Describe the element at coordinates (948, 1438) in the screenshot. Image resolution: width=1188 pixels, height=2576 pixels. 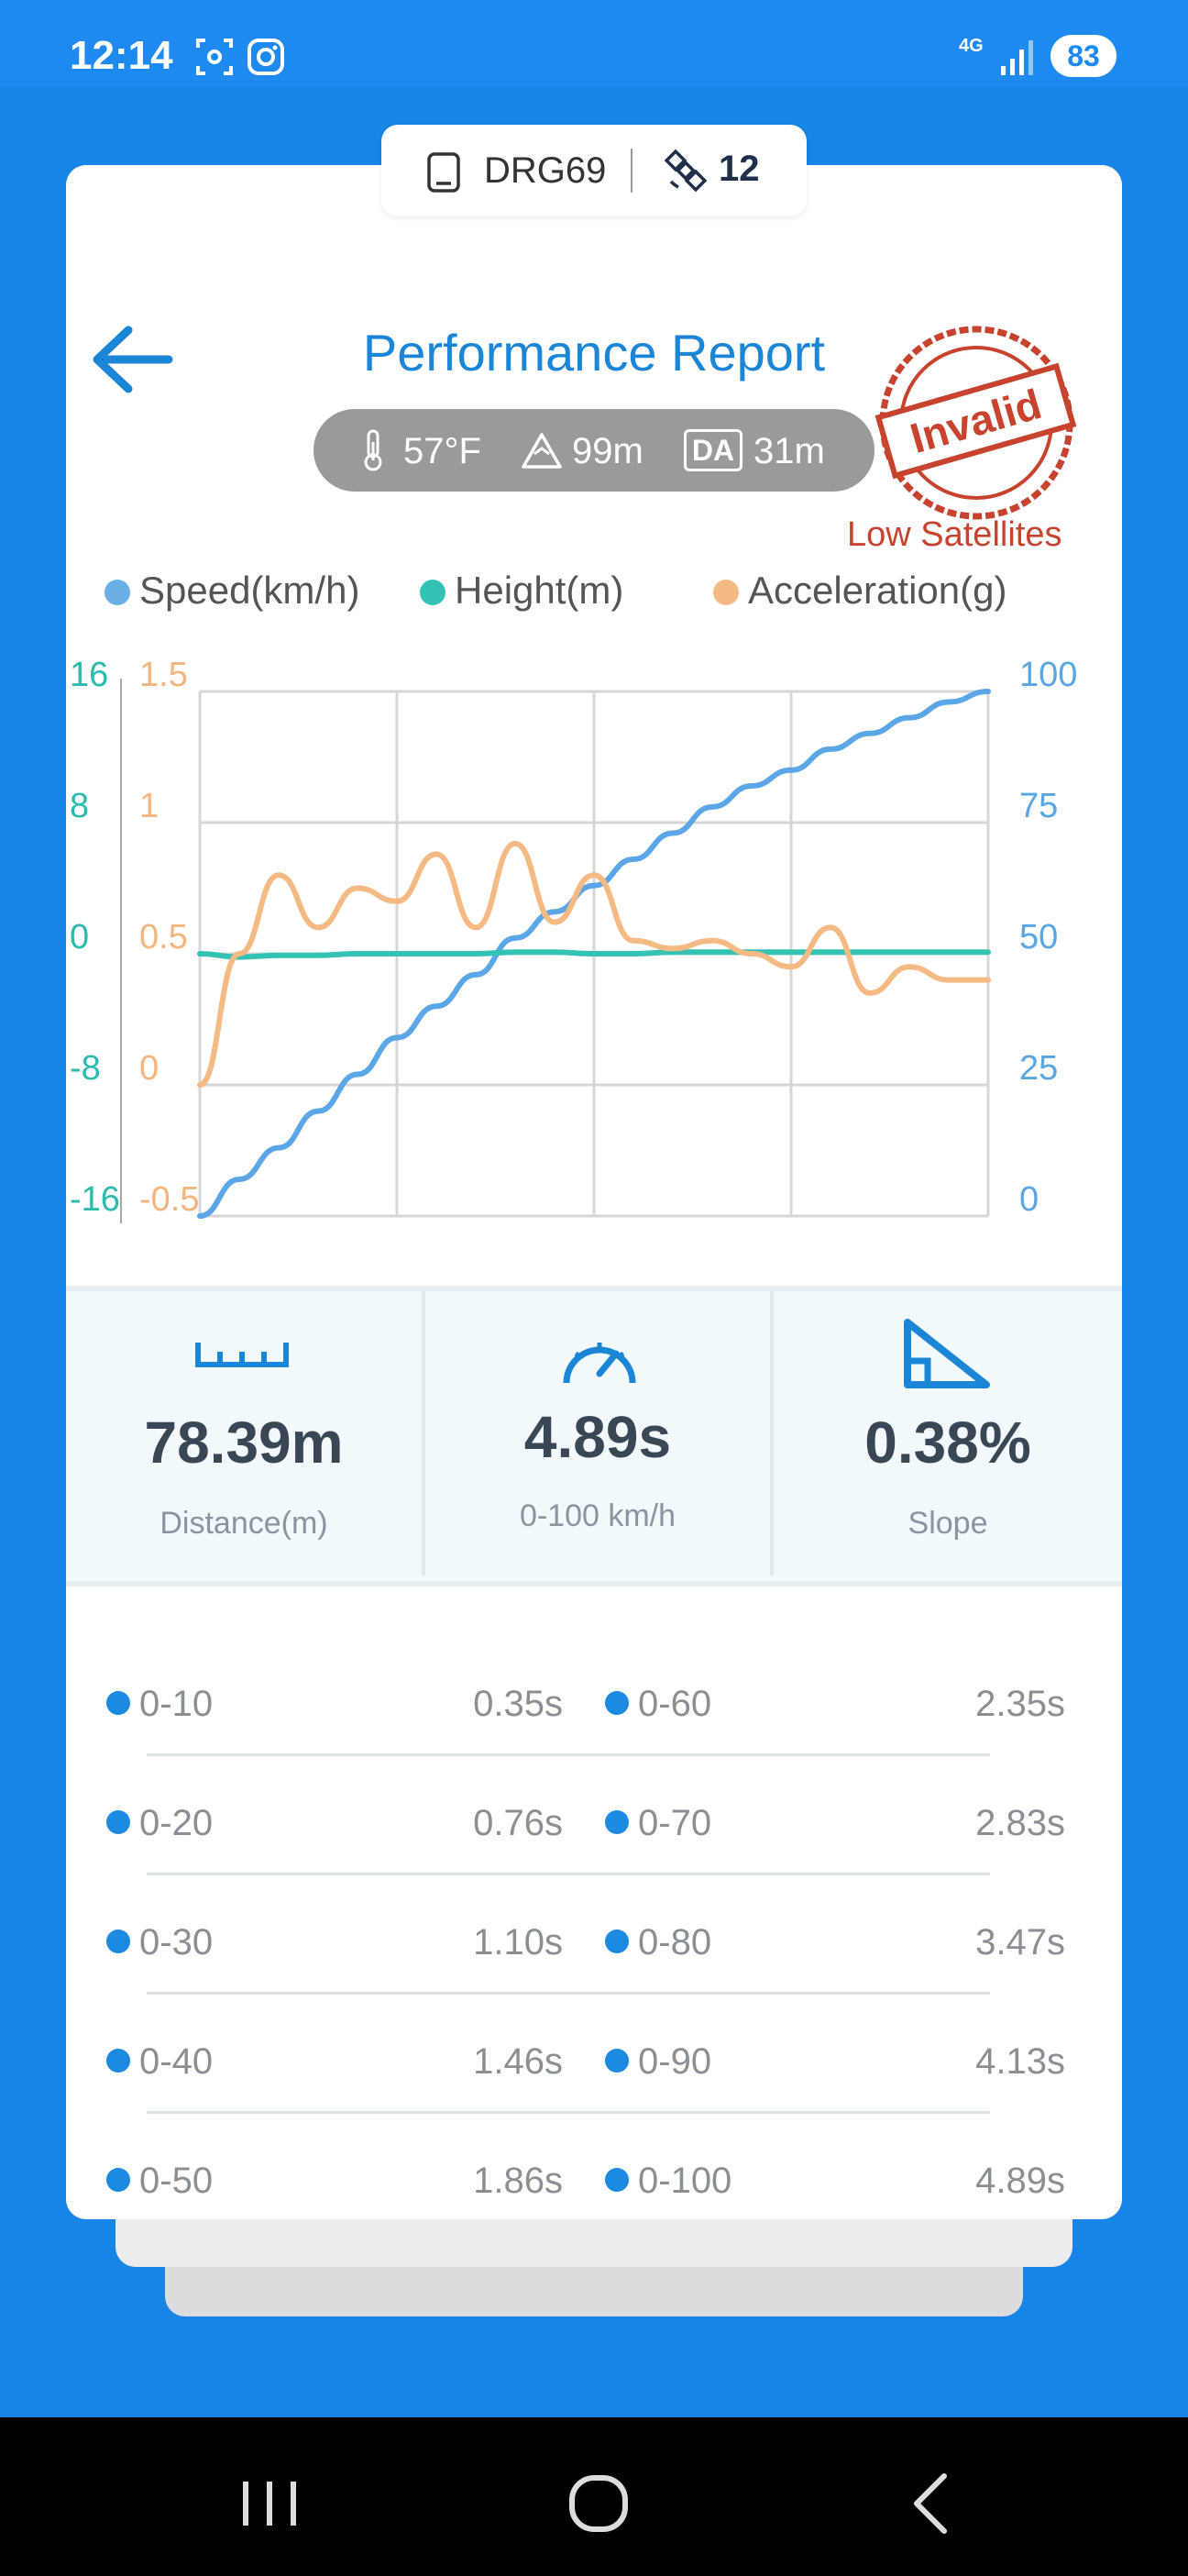
I see `stat-slope: 0.38% Slope` at that location.